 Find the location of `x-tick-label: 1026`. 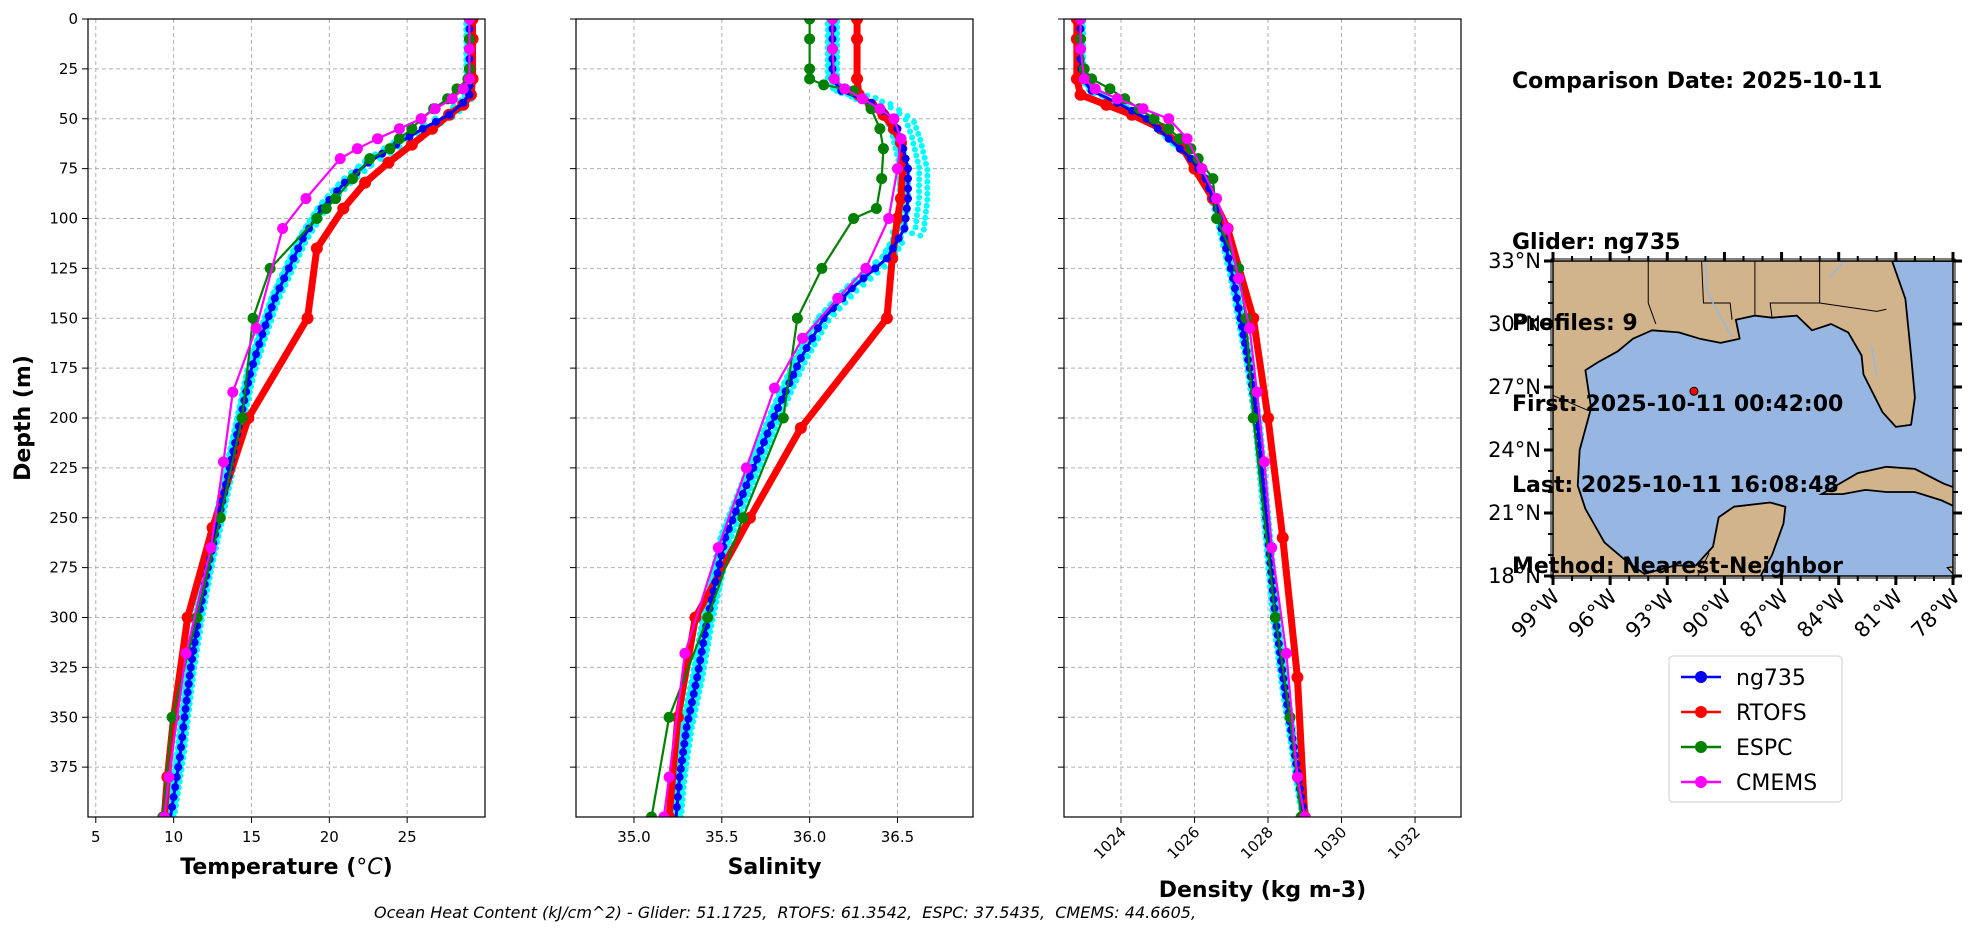

x-tick-label: 1026 is located at coordinates (1184, 843).